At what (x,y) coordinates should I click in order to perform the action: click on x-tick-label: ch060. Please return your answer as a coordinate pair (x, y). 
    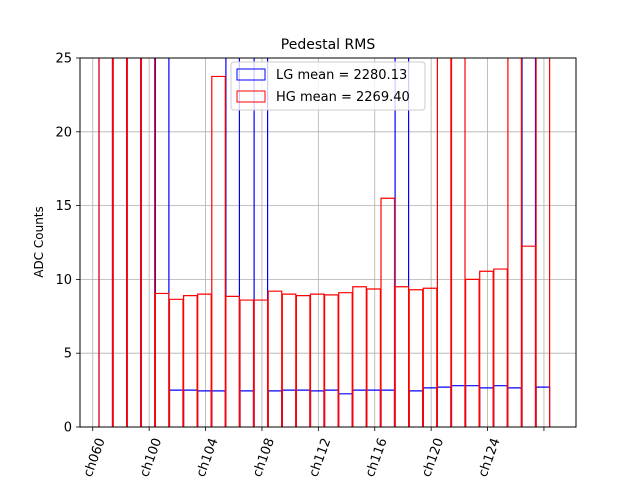
    Looking at the image, I should click on (95, 457).